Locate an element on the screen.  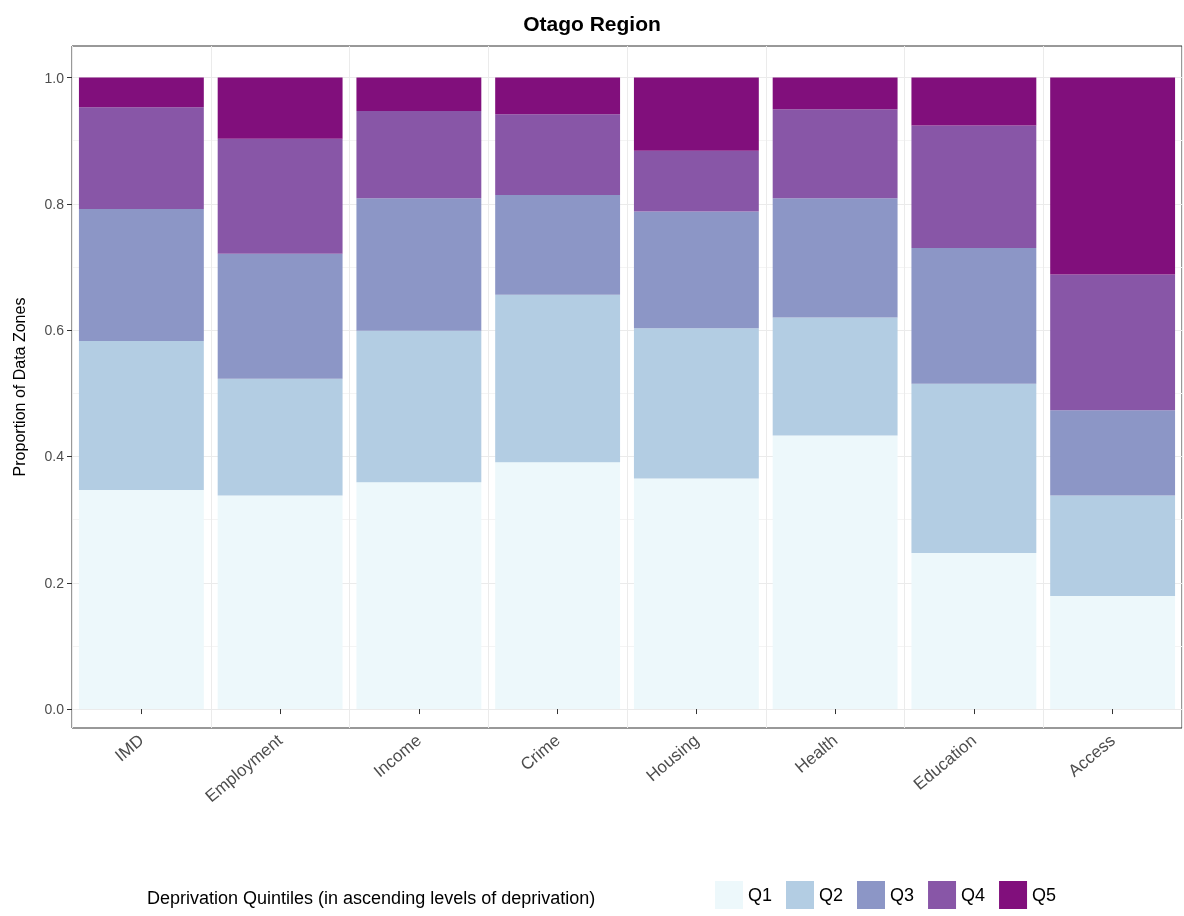
y-axis-title: Proportion of Data Zones is located at coordinates (19, 387).